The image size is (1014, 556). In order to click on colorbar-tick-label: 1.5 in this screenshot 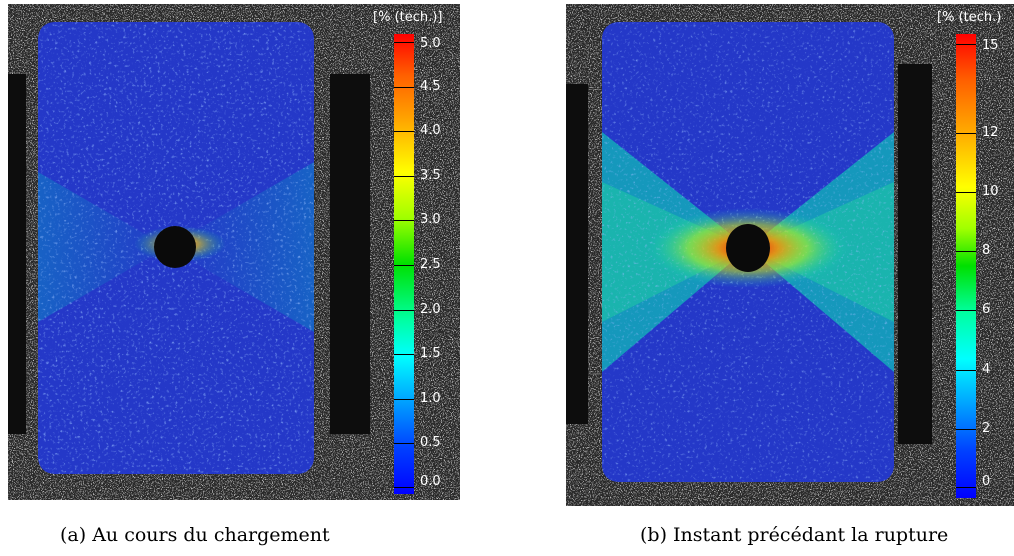, I will do `click(430, 354)`.